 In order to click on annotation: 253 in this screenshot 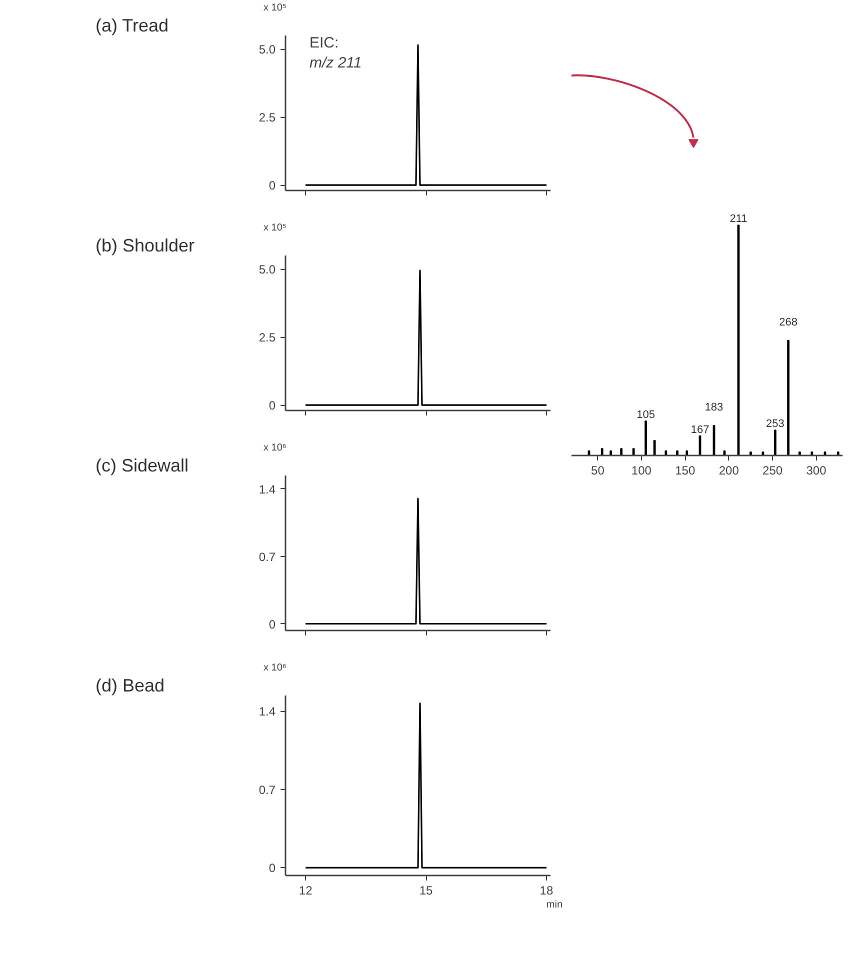, I will do `click(775, 424)`.